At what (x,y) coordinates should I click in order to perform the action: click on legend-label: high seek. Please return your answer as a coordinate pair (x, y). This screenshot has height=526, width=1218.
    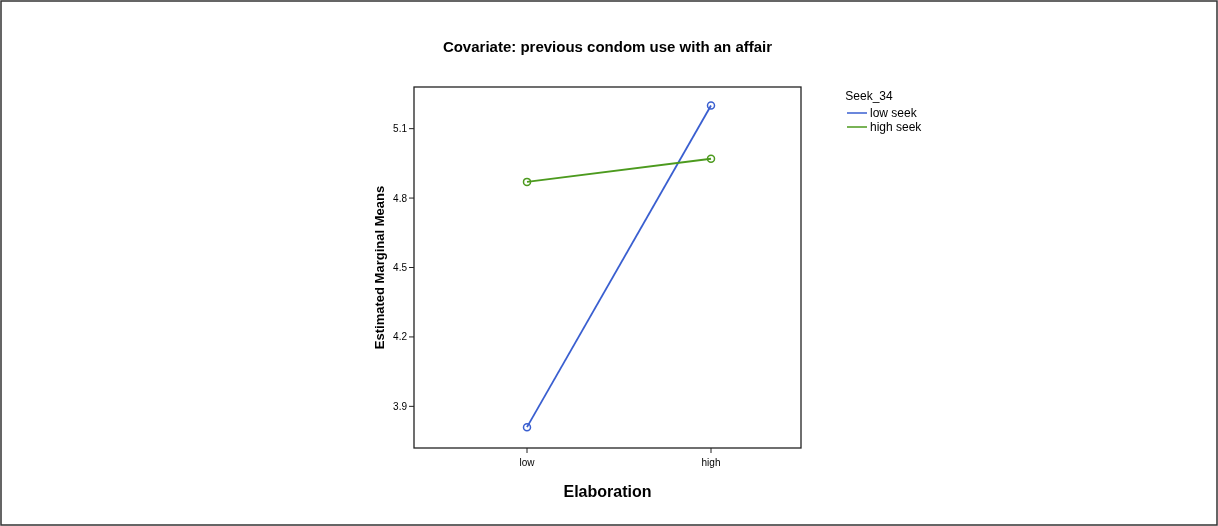
    Looking at the image, I should click on (896, 127).